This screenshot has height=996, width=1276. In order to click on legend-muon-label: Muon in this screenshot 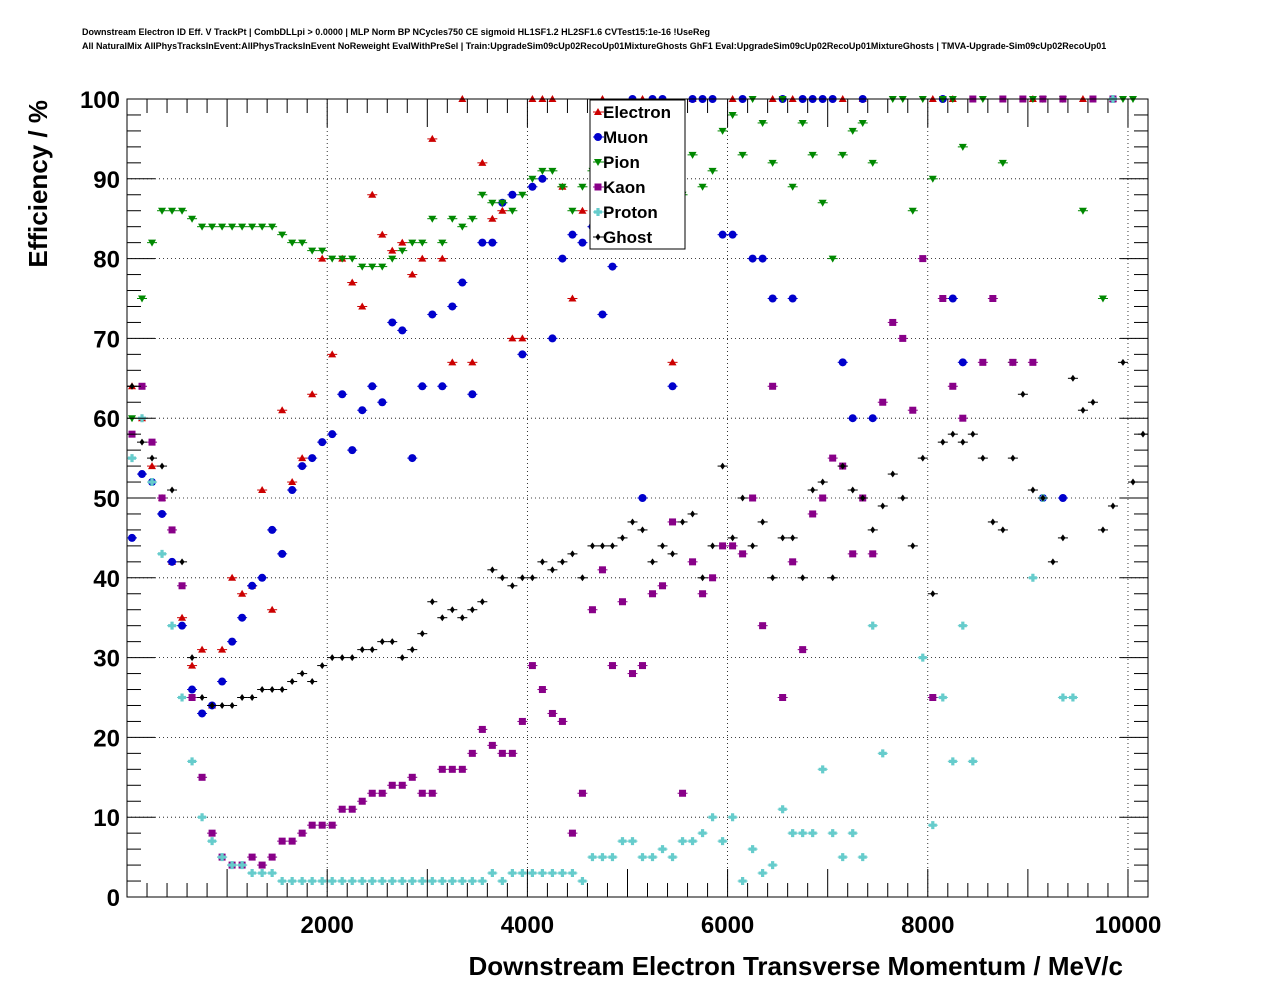, I will do `click(625, 137)`.